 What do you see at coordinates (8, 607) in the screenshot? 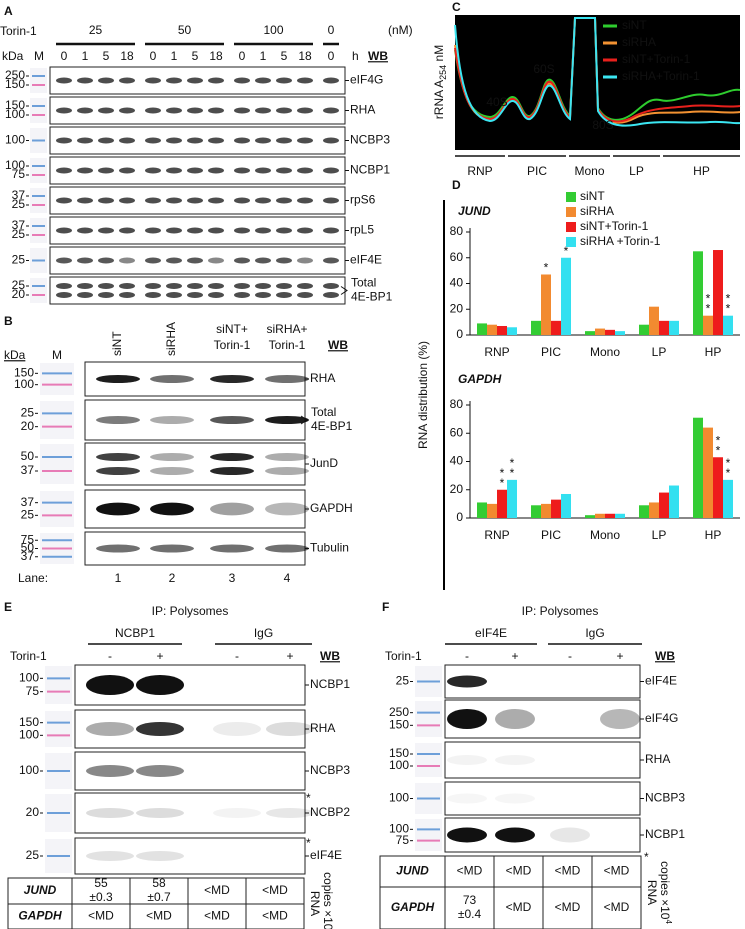
I see `panel-letter: E` at bounding box center [8, 607].